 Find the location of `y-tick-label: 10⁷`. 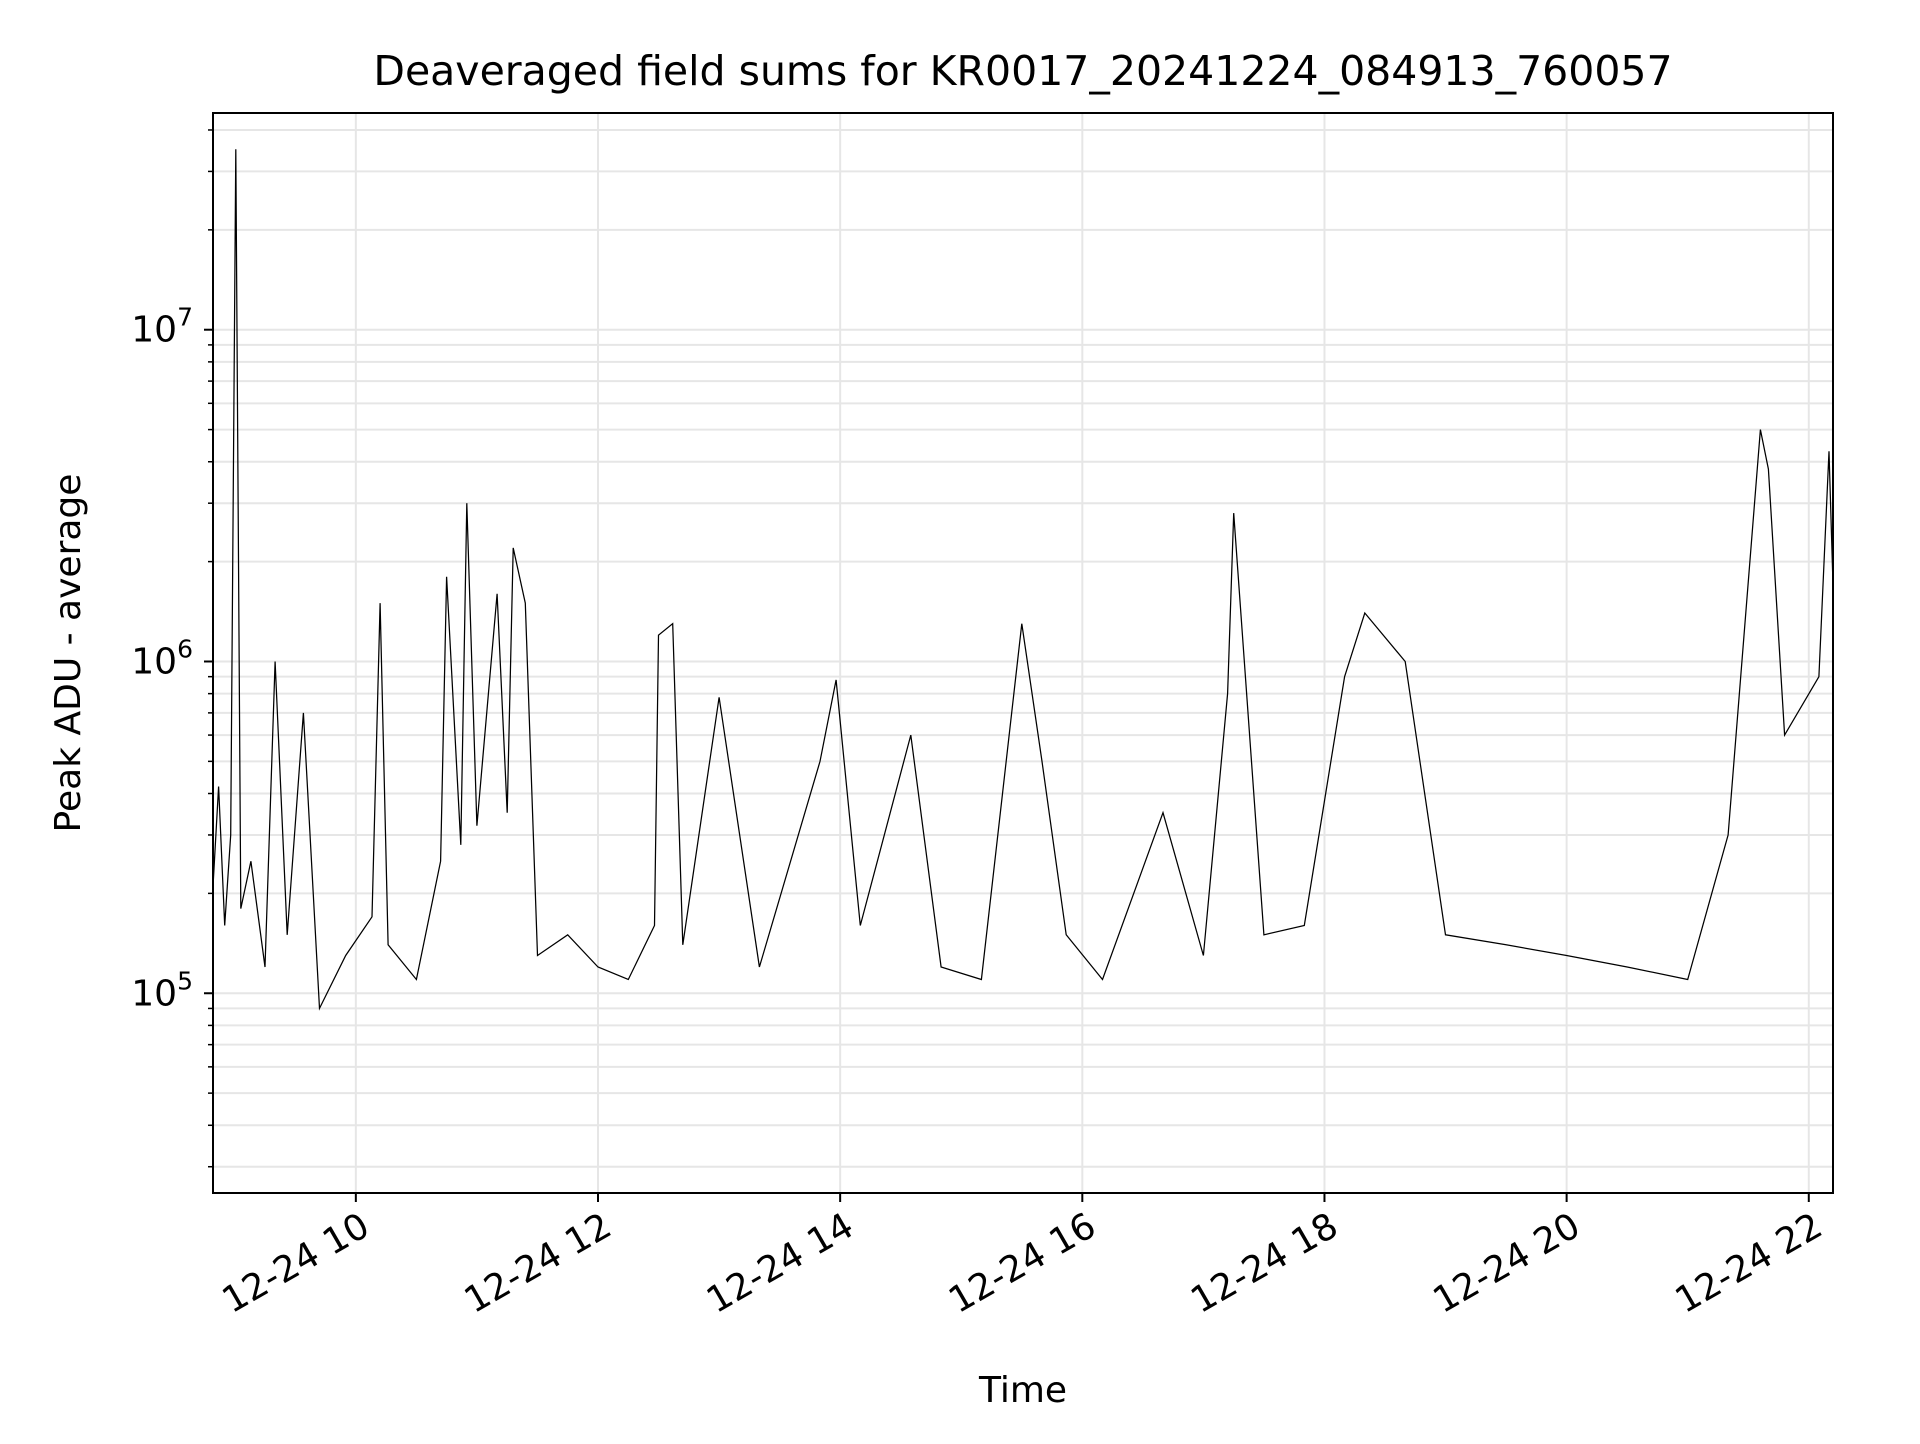

y-tick-label: 10⁷ is located at coordinates (162, 327).